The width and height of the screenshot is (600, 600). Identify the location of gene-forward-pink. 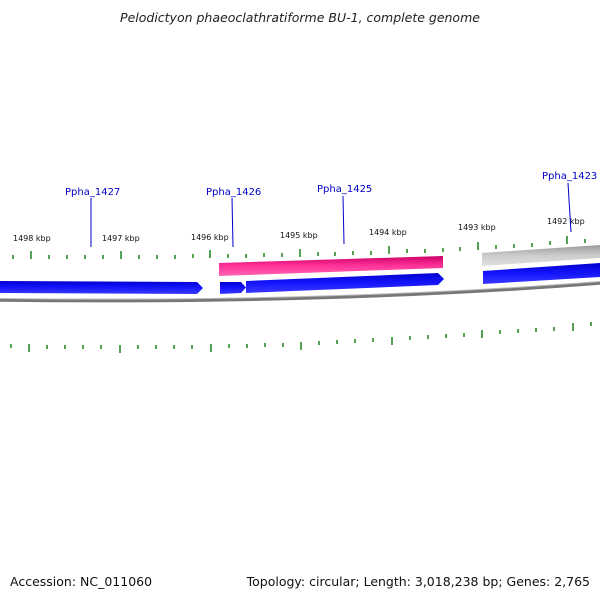
(331, 266).